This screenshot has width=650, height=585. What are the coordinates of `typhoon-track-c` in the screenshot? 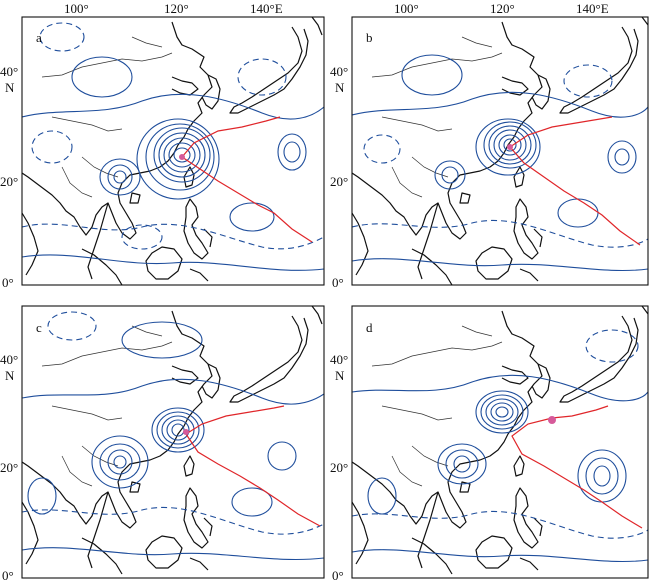 It's located at (253, 466).